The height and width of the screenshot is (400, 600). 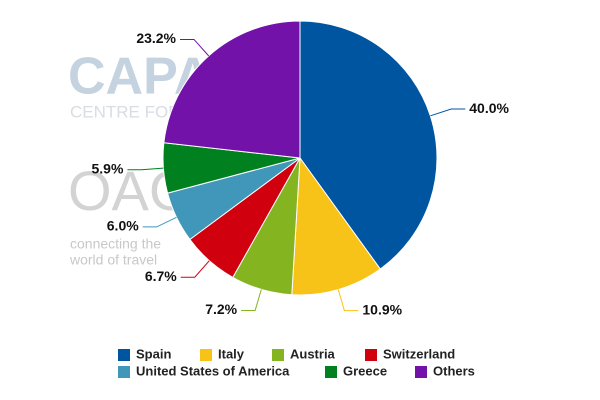 What do you see at coordinates (113, 260) in the screenshot?
I see `watermark-tagline: world of travel` at bounding box center [113, 260].